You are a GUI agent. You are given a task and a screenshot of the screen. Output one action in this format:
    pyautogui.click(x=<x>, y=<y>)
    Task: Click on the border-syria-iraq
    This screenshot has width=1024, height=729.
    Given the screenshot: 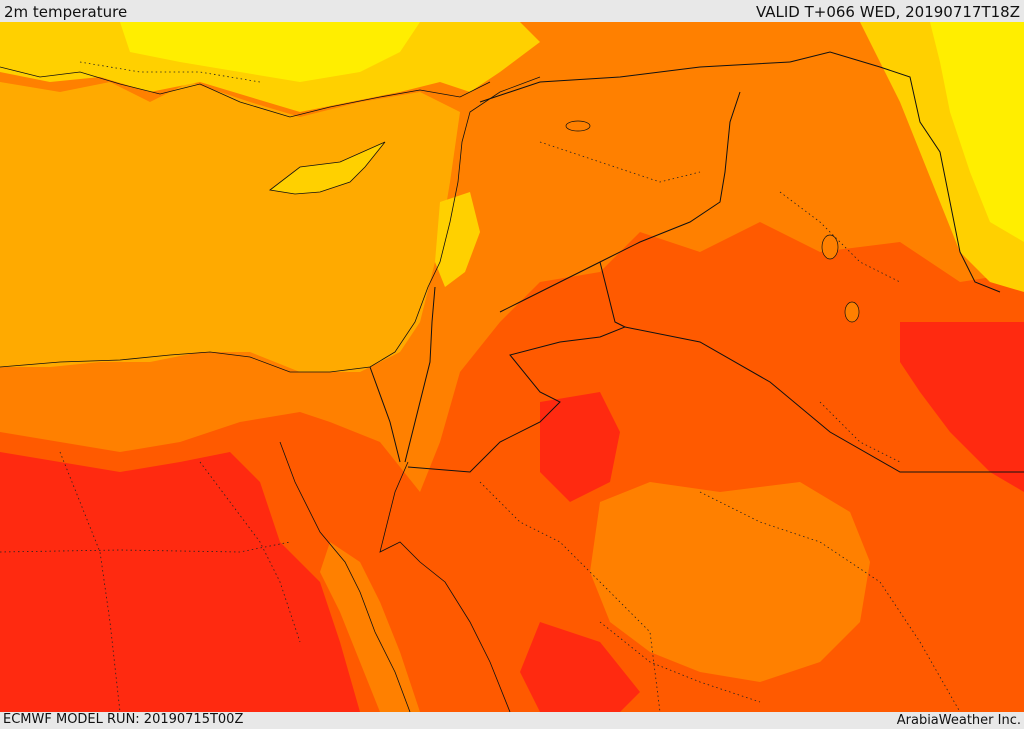 What is the action you would take?
    pyautogui.click(x=620, y=202)
    